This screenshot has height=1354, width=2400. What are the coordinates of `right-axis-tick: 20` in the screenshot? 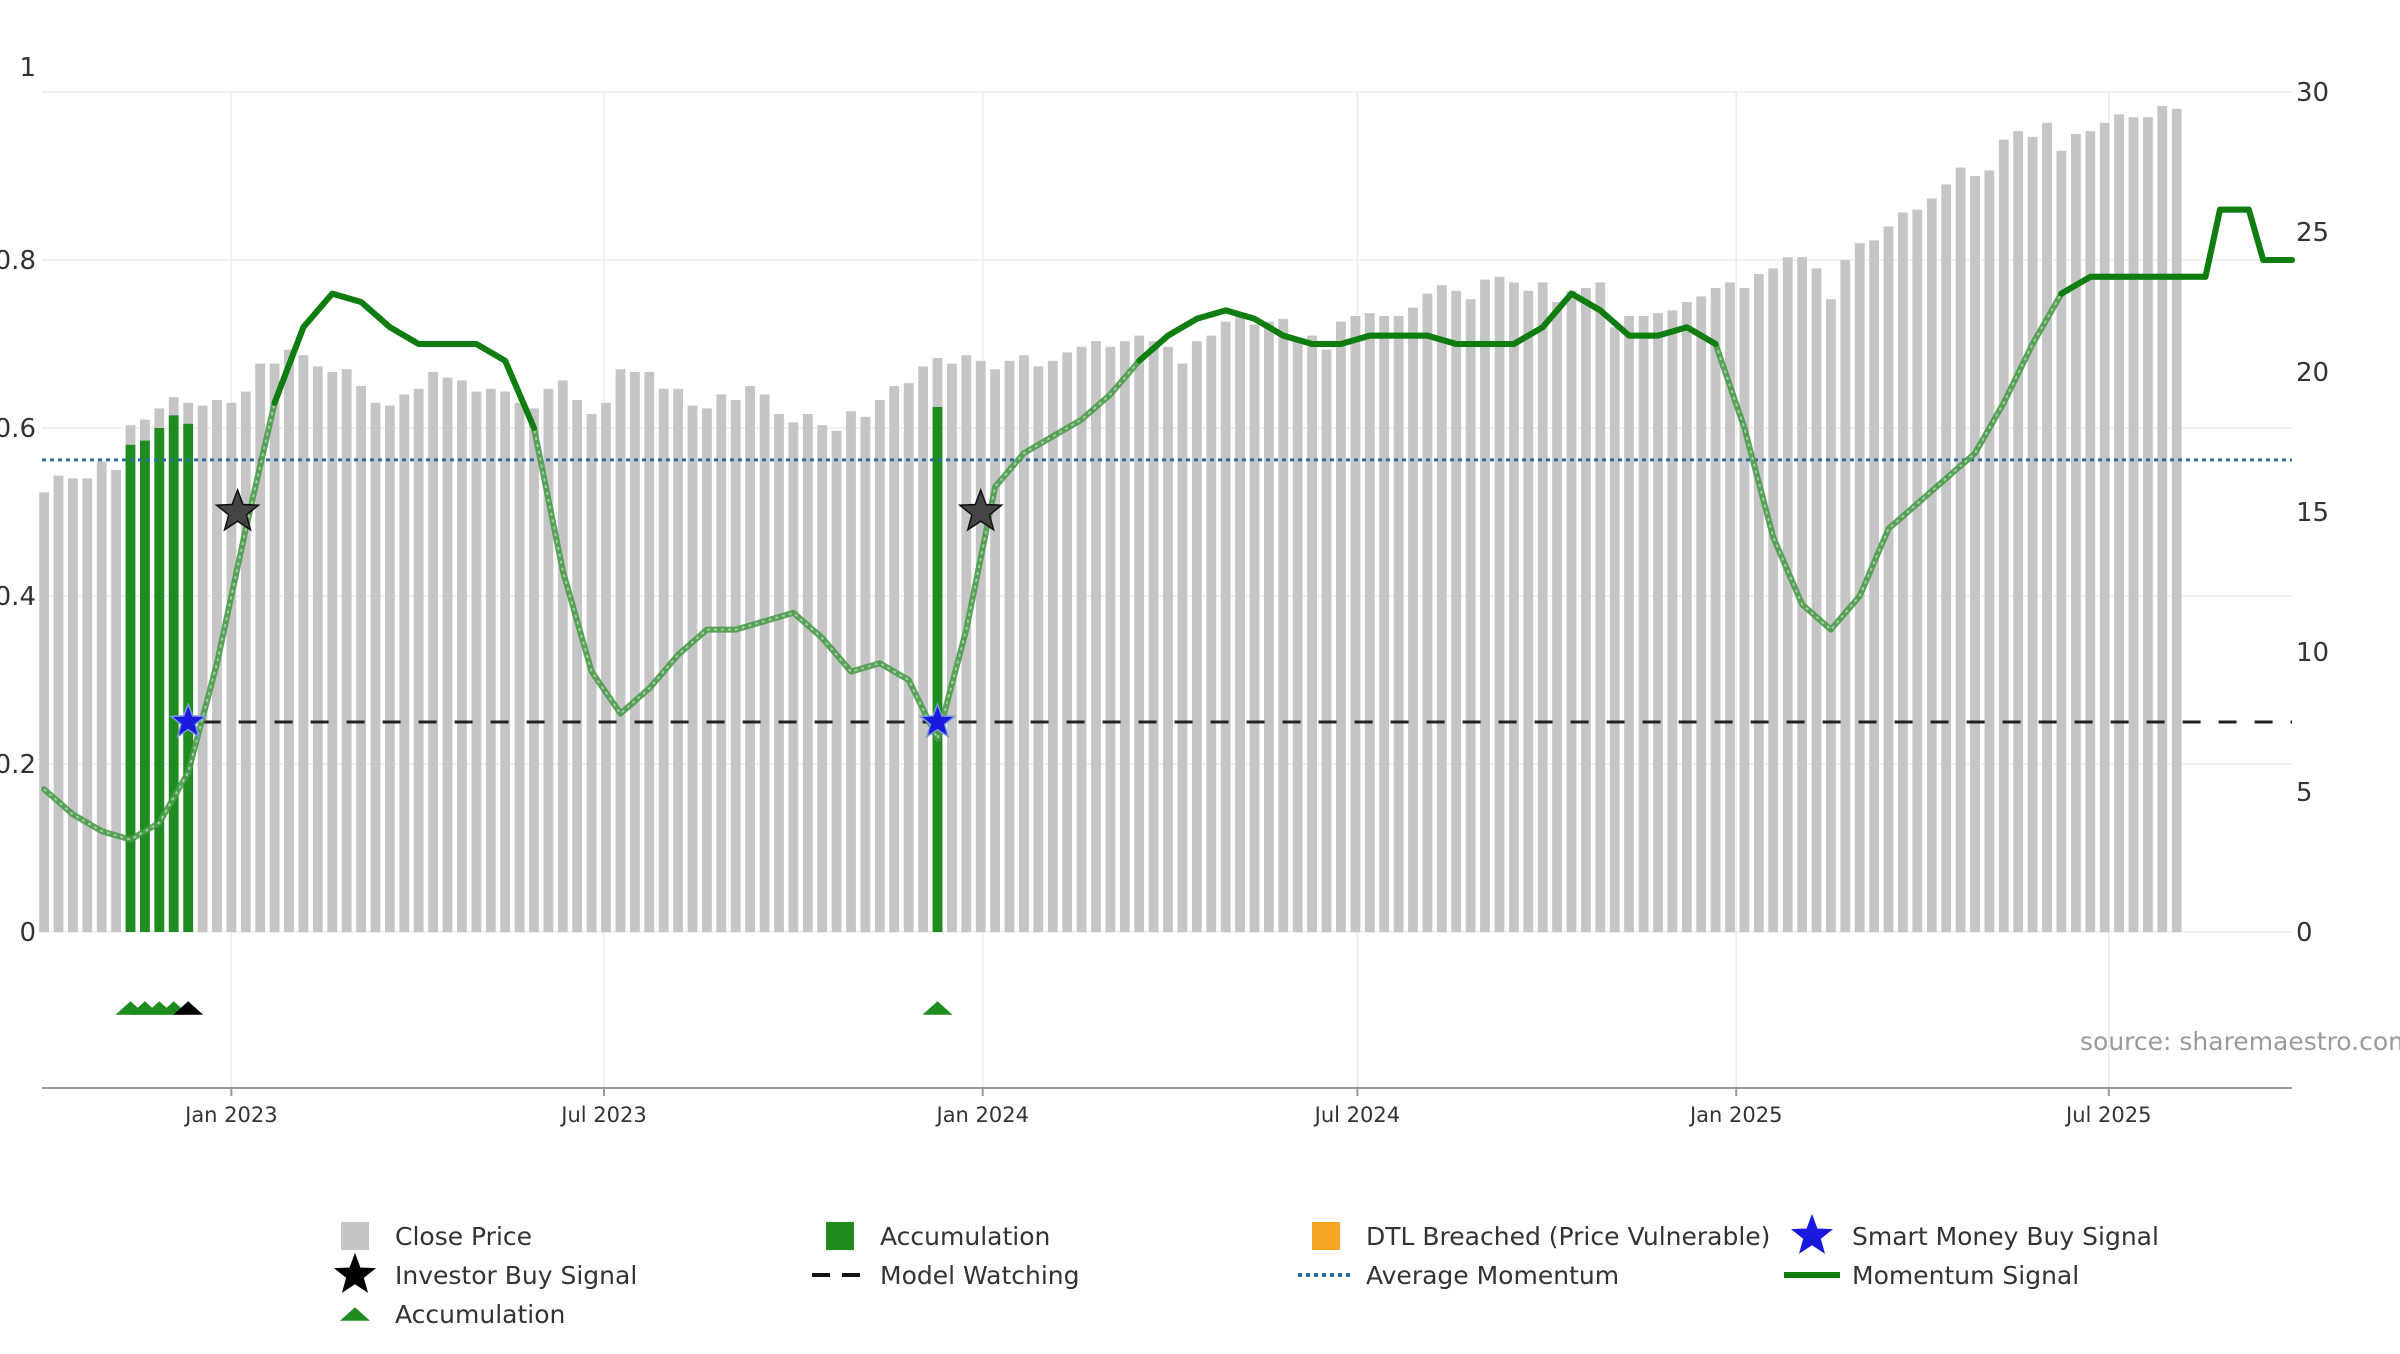 It's located at (2312, 373).